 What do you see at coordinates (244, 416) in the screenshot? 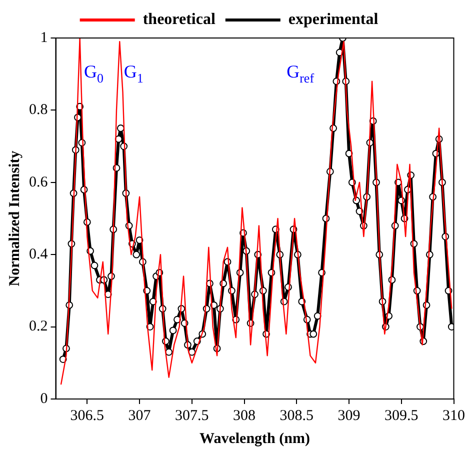
I see `x-tick-label: 308` at bounding box center [244, 416].